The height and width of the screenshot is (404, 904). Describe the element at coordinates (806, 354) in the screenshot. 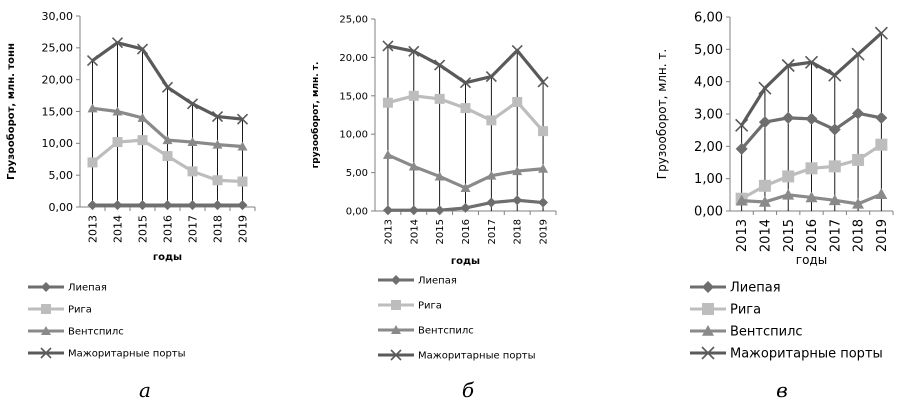

I see `legend-label: Мажоритарные порты` at that location.